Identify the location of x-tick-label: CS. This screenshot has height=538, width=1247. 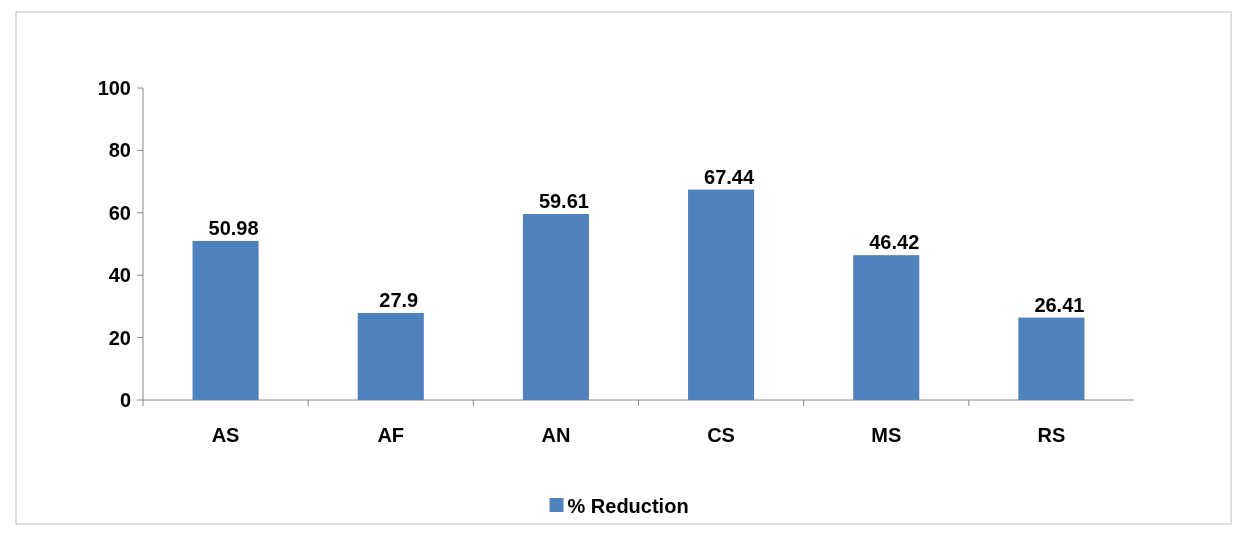
(721, 435).